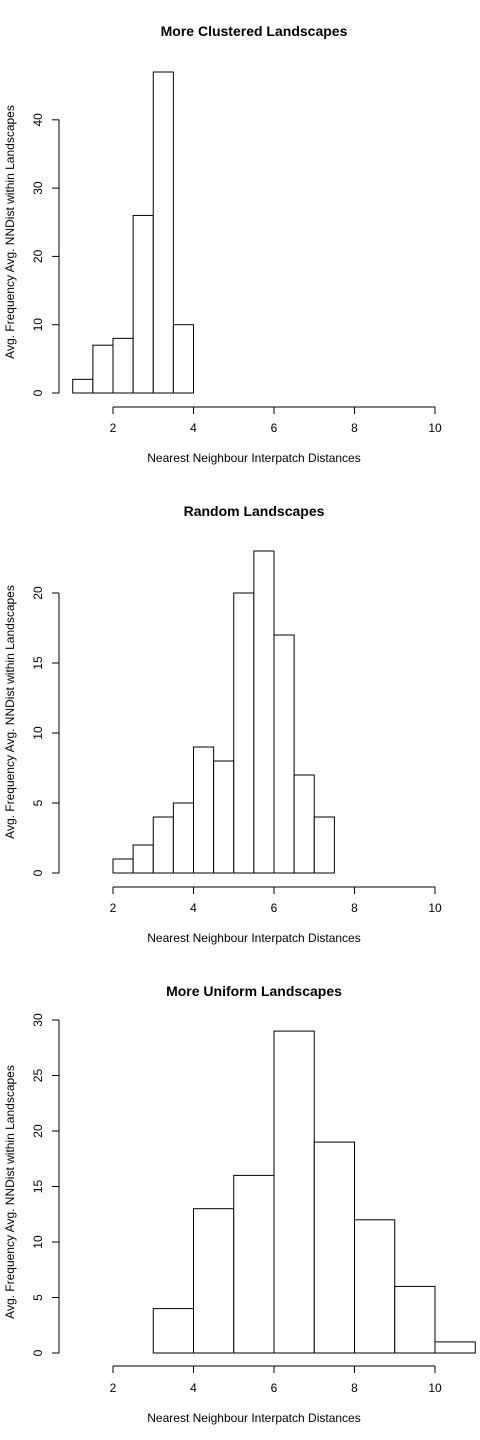 This screenshot has height=1440, width=480. Describe the element at coordinates (38, 1131) in the screenshot. I see `chart-3-y-tick-label: 20` at that location.